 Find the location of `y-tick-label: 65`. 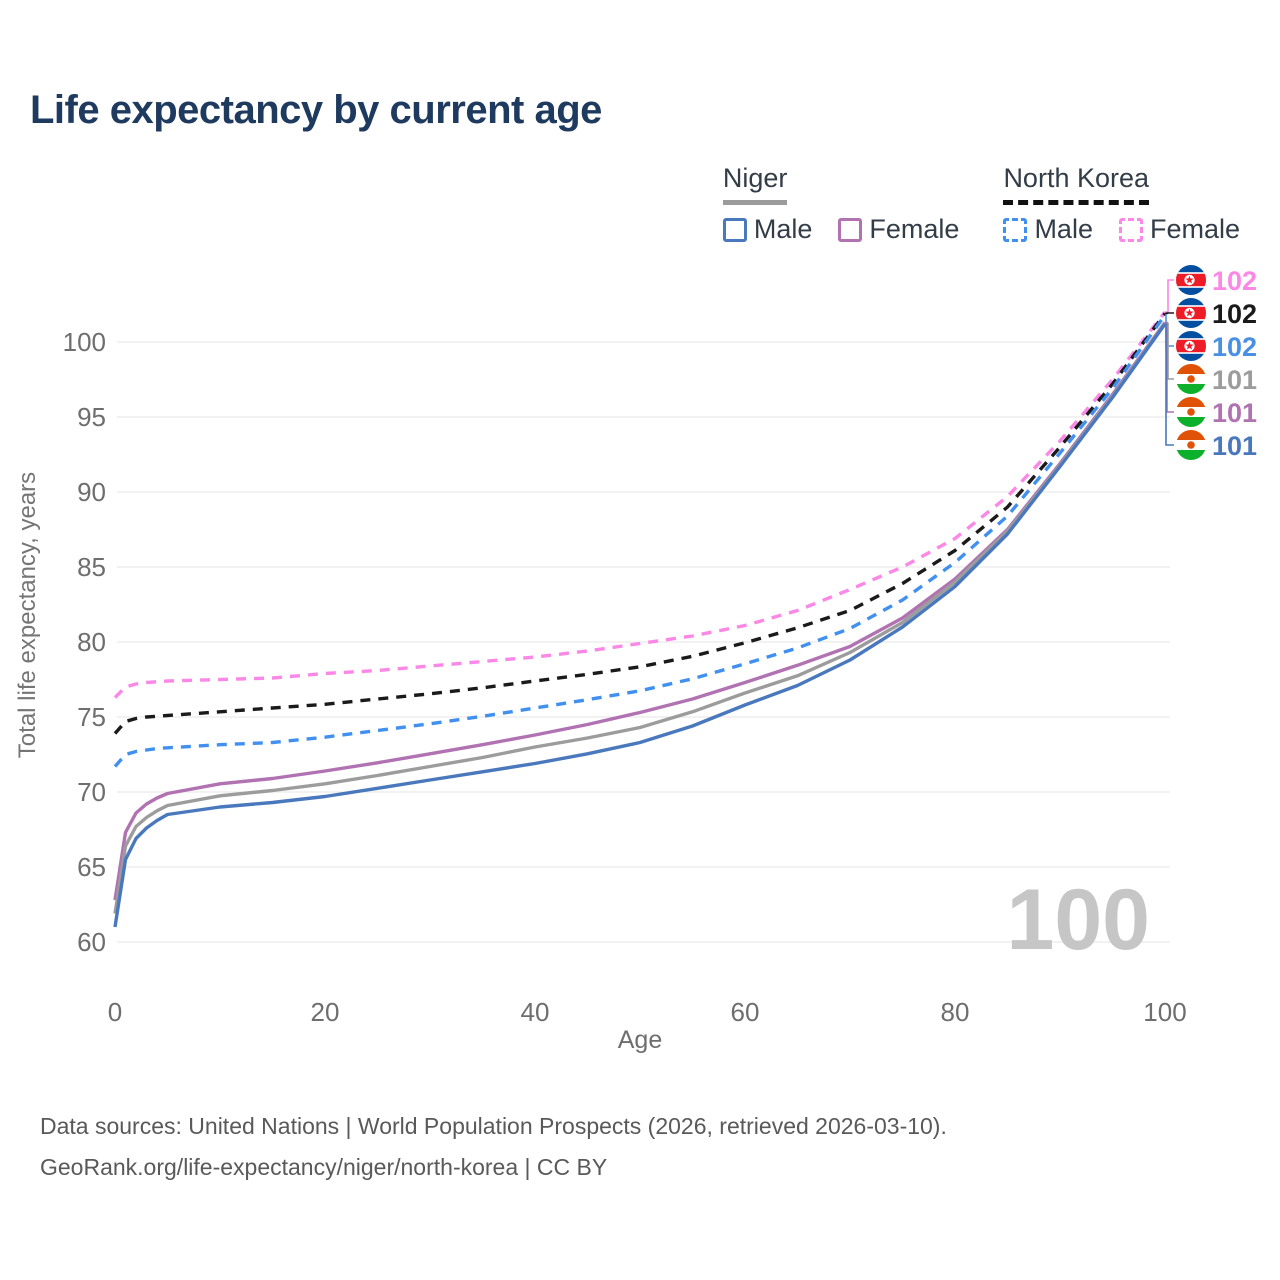

y-tick-label: 65 is located at coordinates (91, 867).